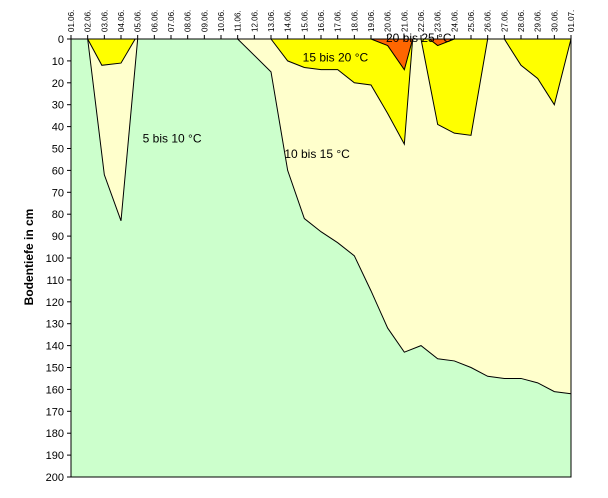 This screenshot has height=498, width=608. Describe the element at coordinates (58, 106) in the screenshot. I see `y-tick-label: 30` at that location.